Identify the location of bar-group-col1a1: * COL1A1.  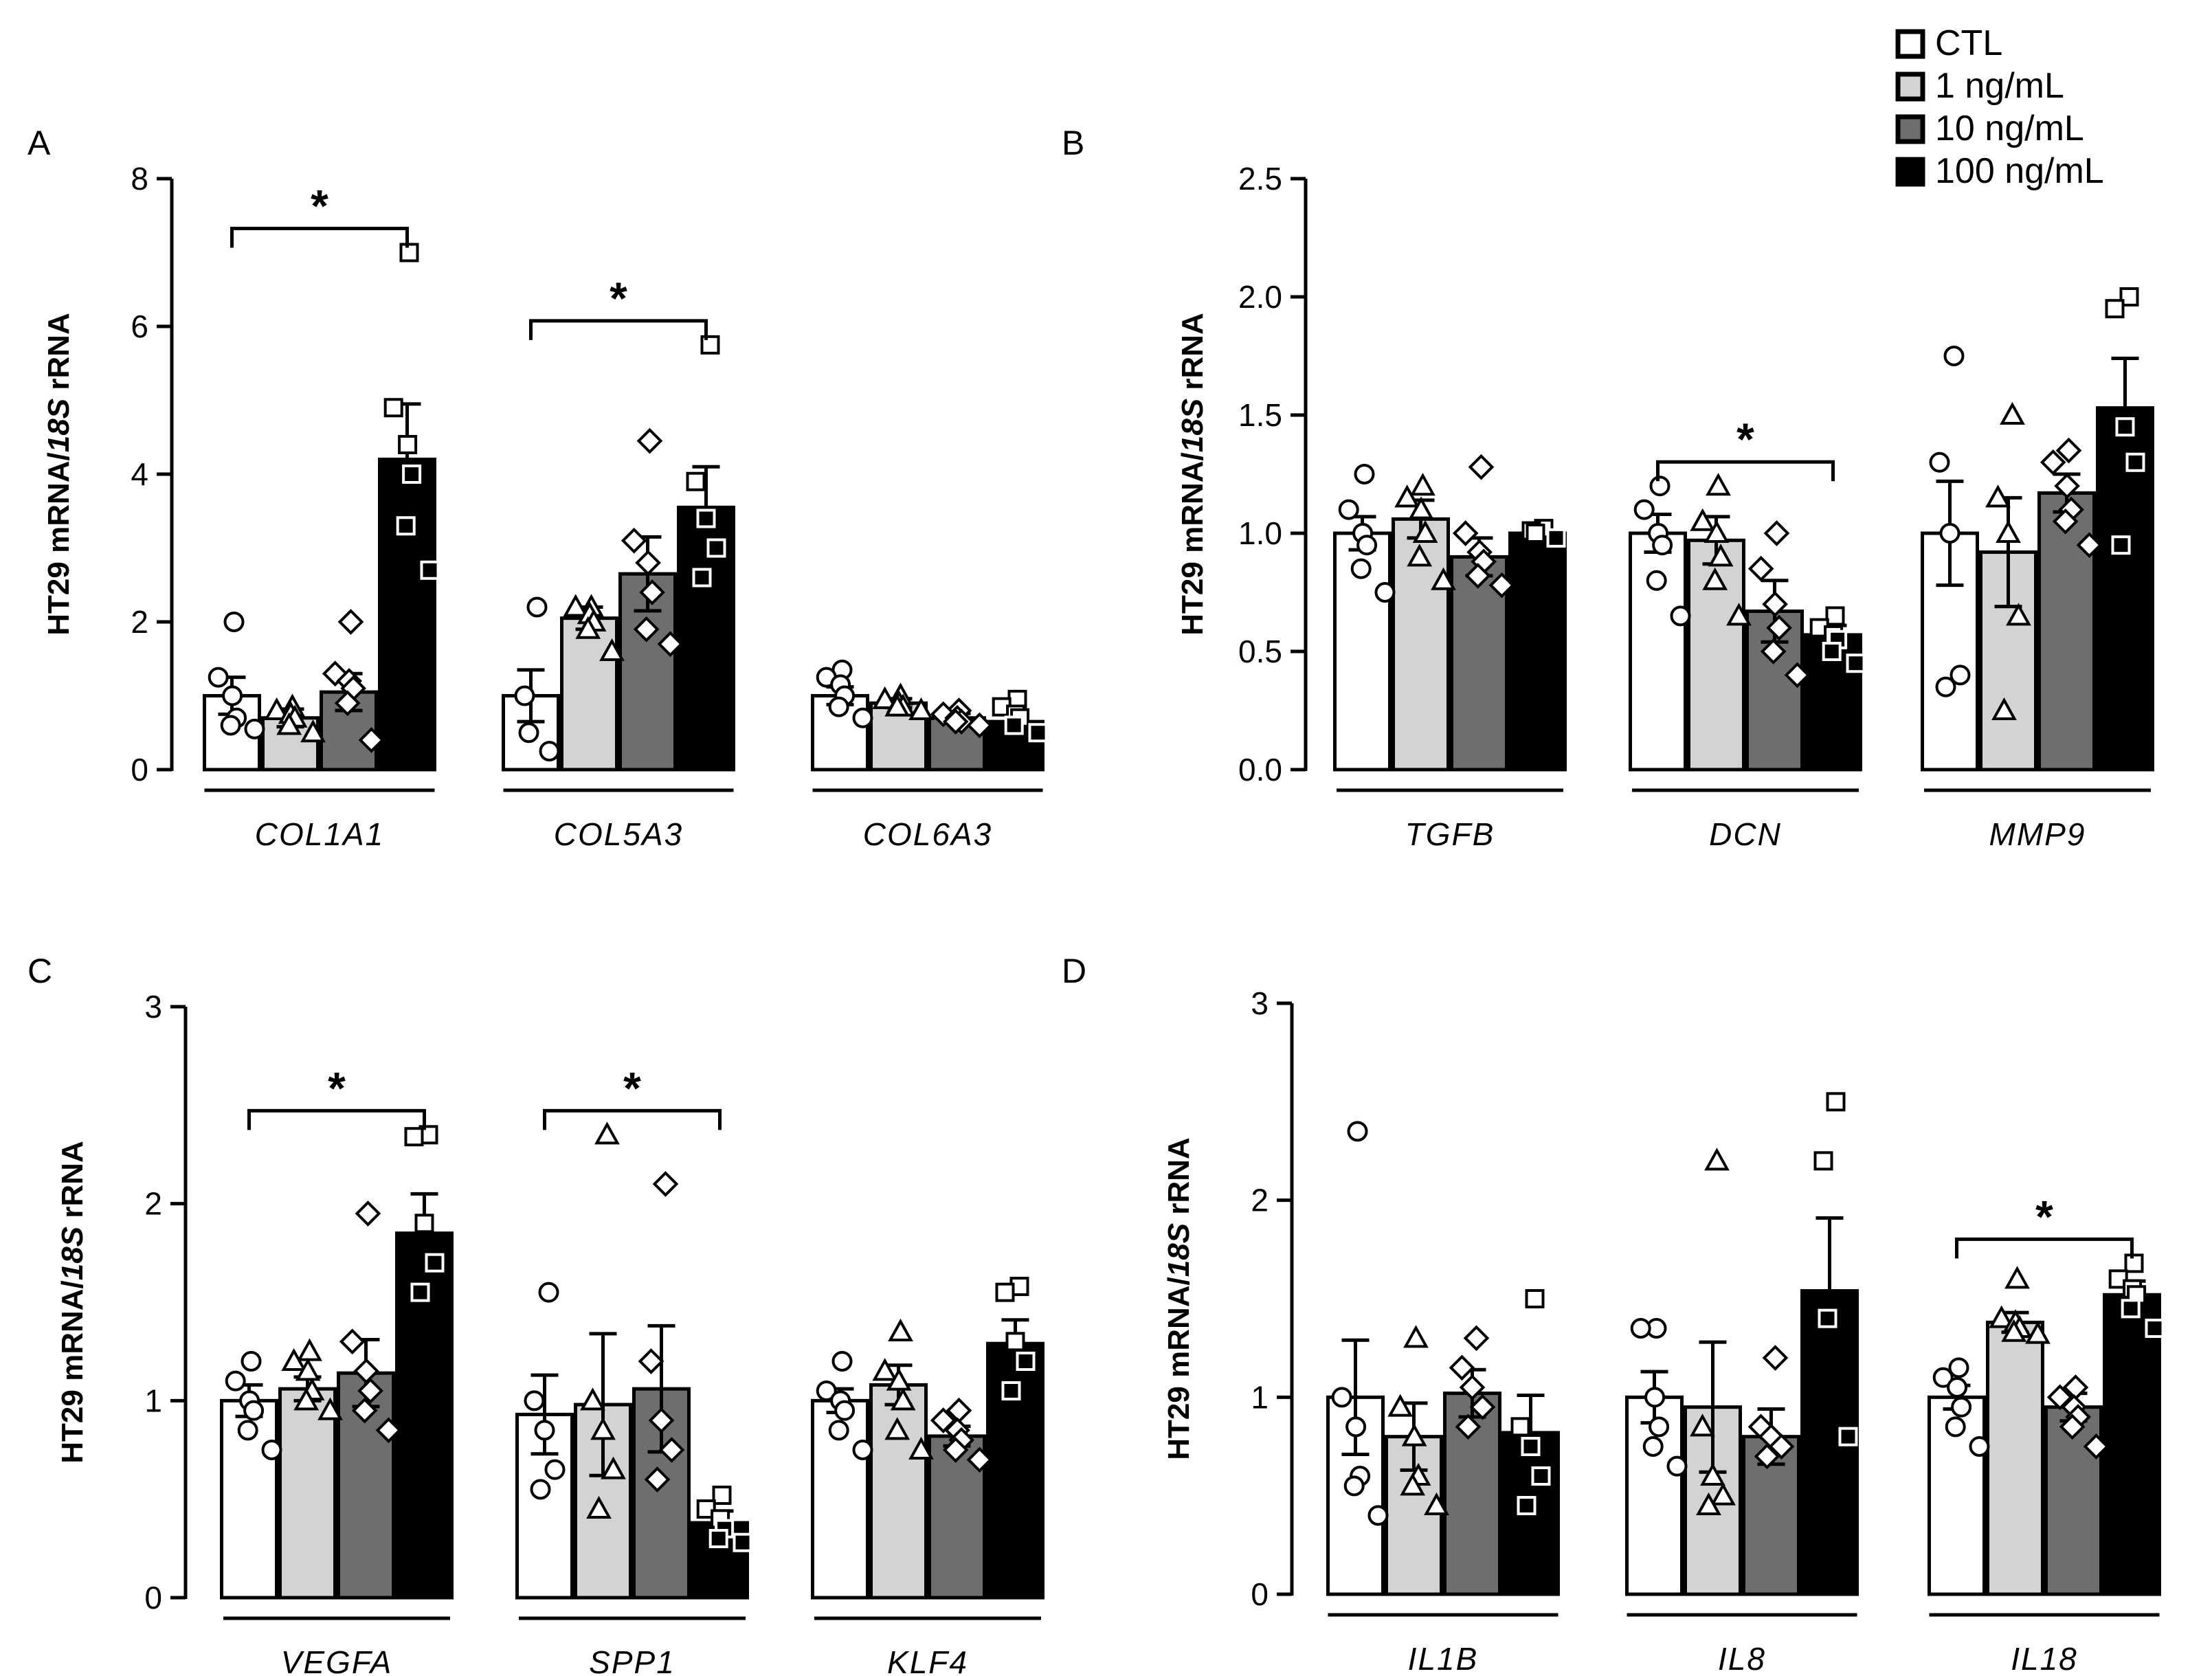
(321, 516).